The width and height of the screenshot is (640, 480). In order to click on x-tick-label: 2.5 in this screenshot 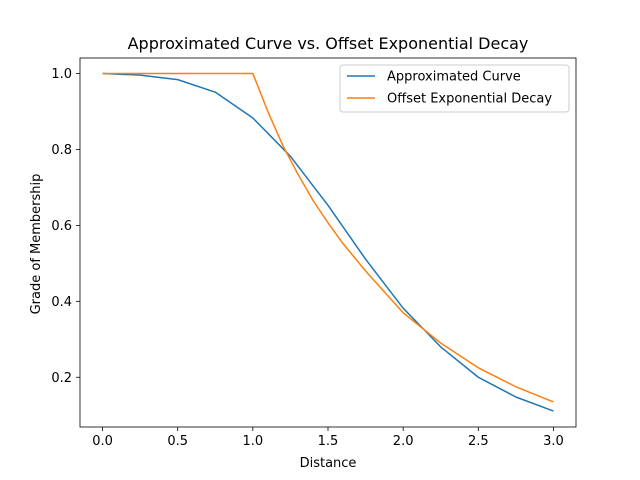, I will do `click(478, 441)`.